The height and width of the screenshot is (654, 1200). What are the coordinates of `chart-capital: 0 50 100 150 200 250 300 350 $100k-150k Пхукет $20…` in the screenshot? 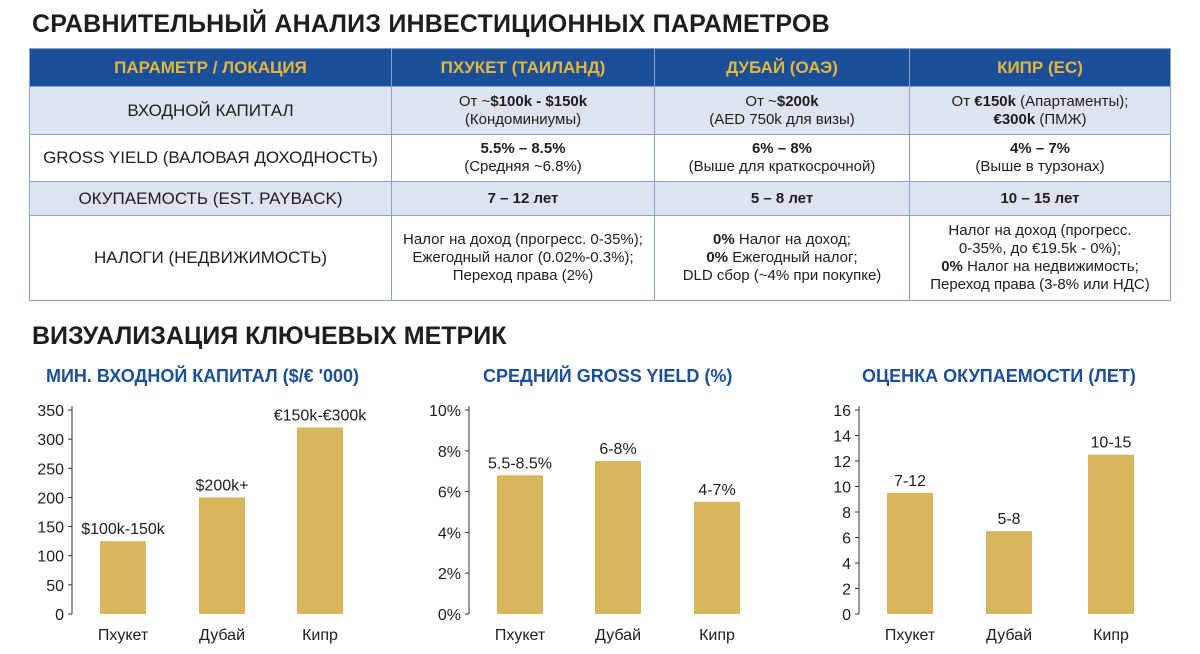 It's located at (202, 523).